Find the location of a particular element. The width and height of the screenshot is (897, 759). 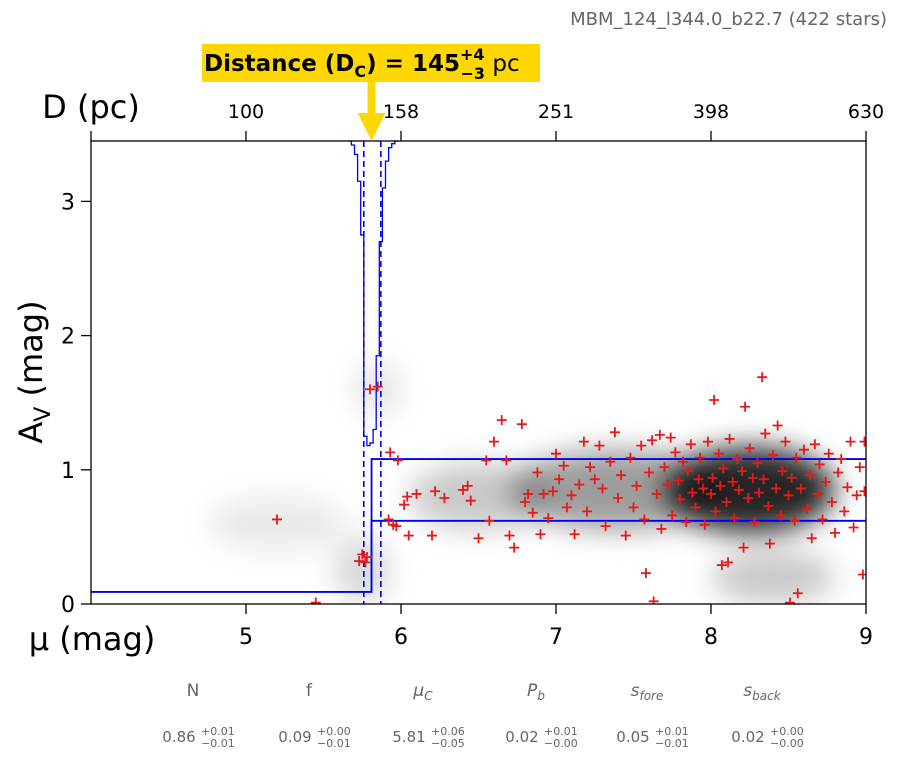

parameter-upper-error: +0.00 is located at coordinates (334, 731).